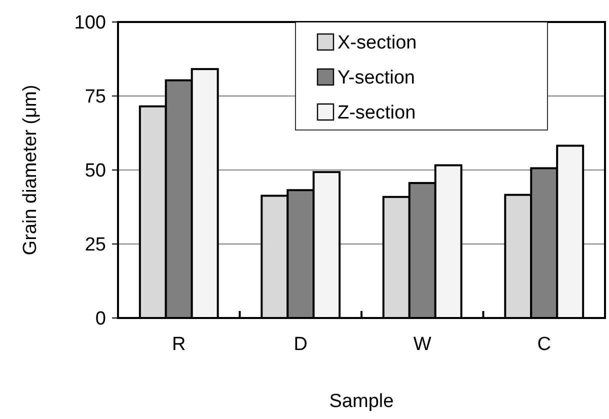 This screenshot has height=419, width=609. Describe the element at coordinates (377, 113) in the screenshot. I see `legend-label: Z-section` at that location.